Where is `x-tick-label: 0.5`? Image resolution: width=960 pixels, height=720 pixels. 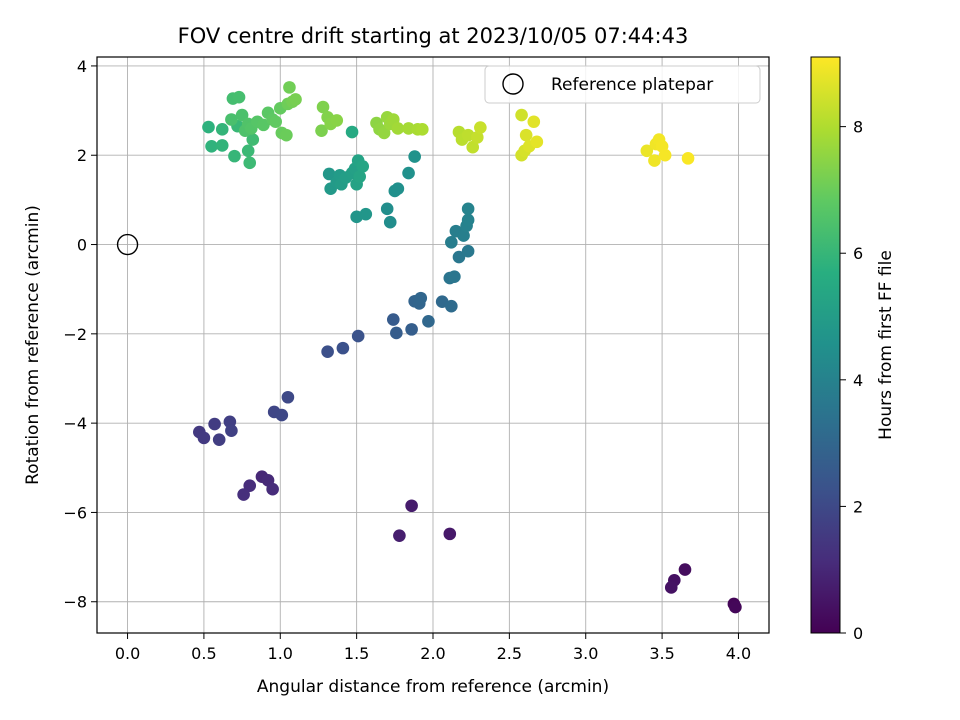 x-tick-label: 0.5 is located at coordinates (203, 653).